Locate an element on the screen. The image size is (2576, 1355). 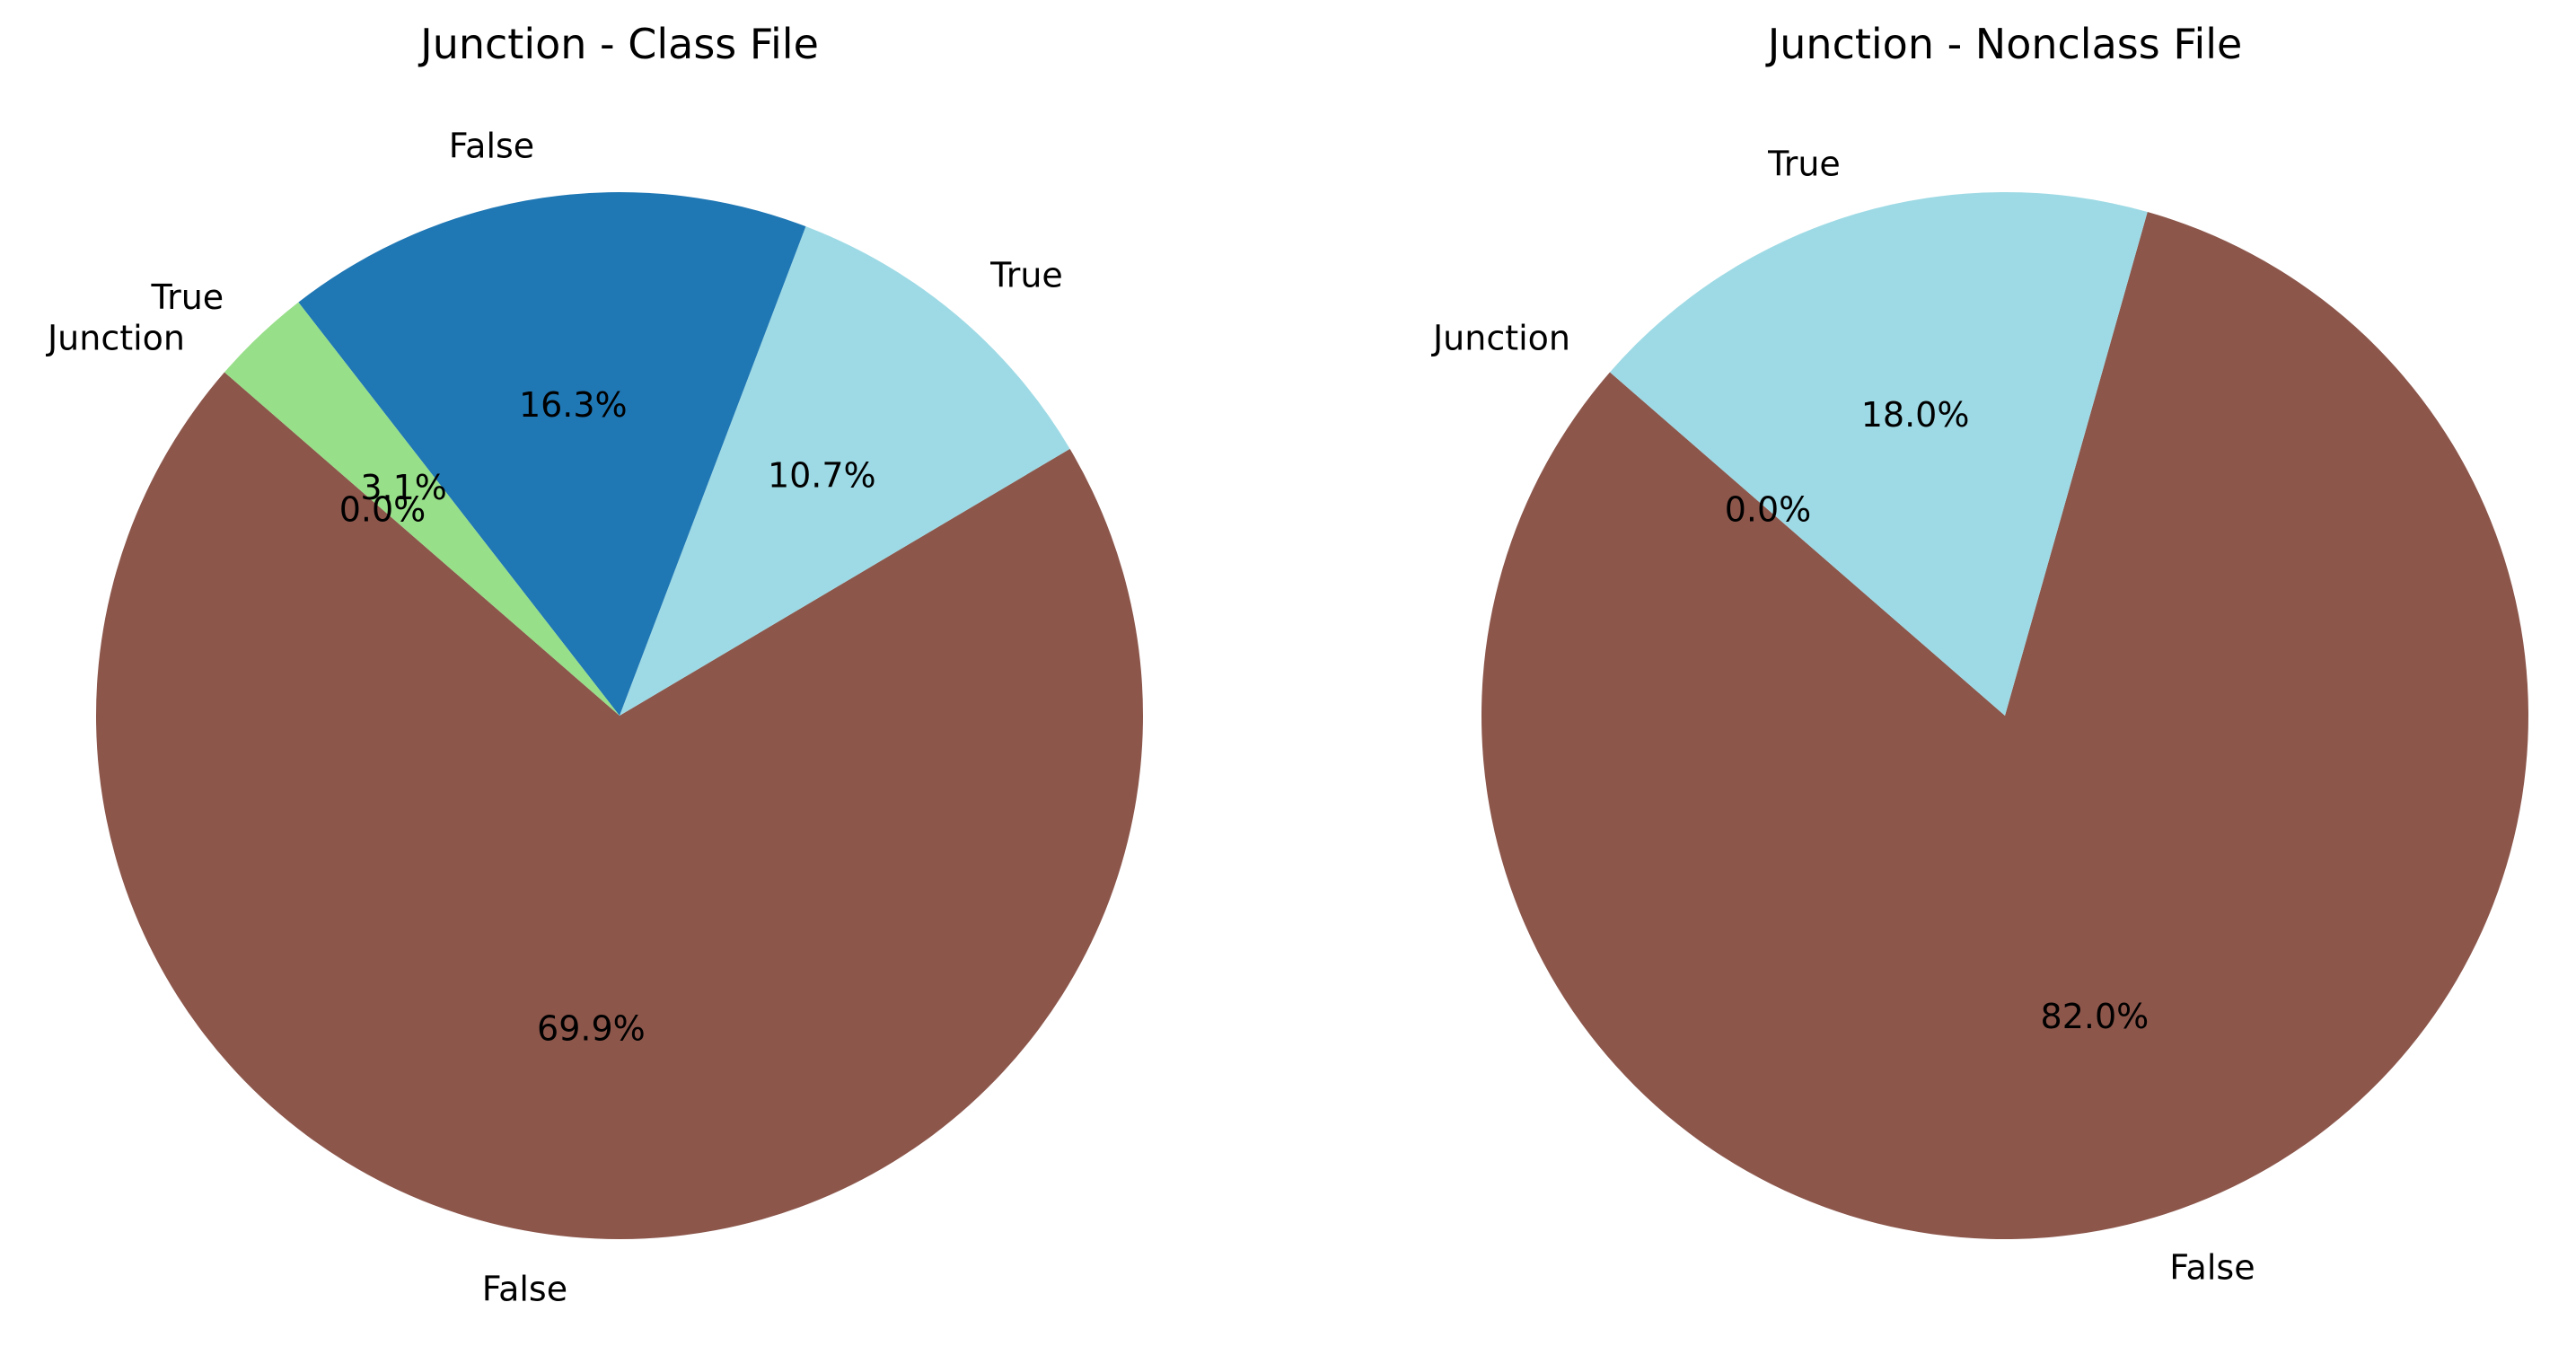
slice-percent-label: 3.1% is located at coordinates (403, 488).